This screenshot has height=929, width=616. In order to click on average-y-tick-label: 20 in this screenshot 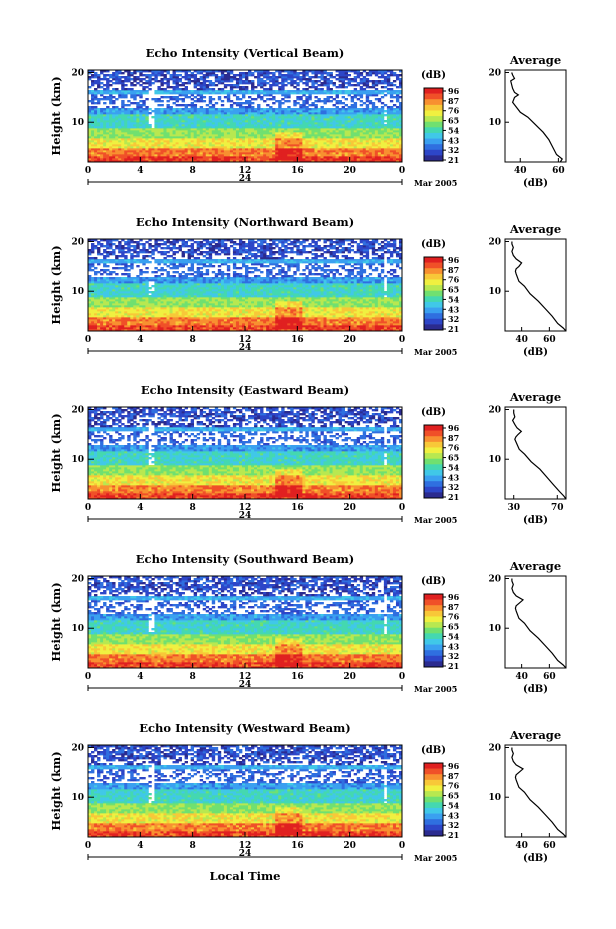, I will do `click(494, 748)`.